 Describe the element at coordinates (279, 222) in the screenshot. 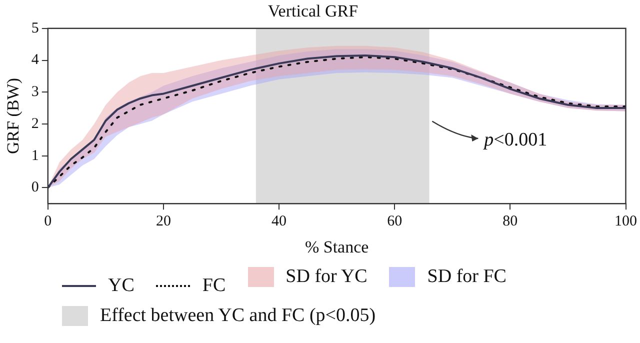

I see `x-tick-label: 40` at that location.